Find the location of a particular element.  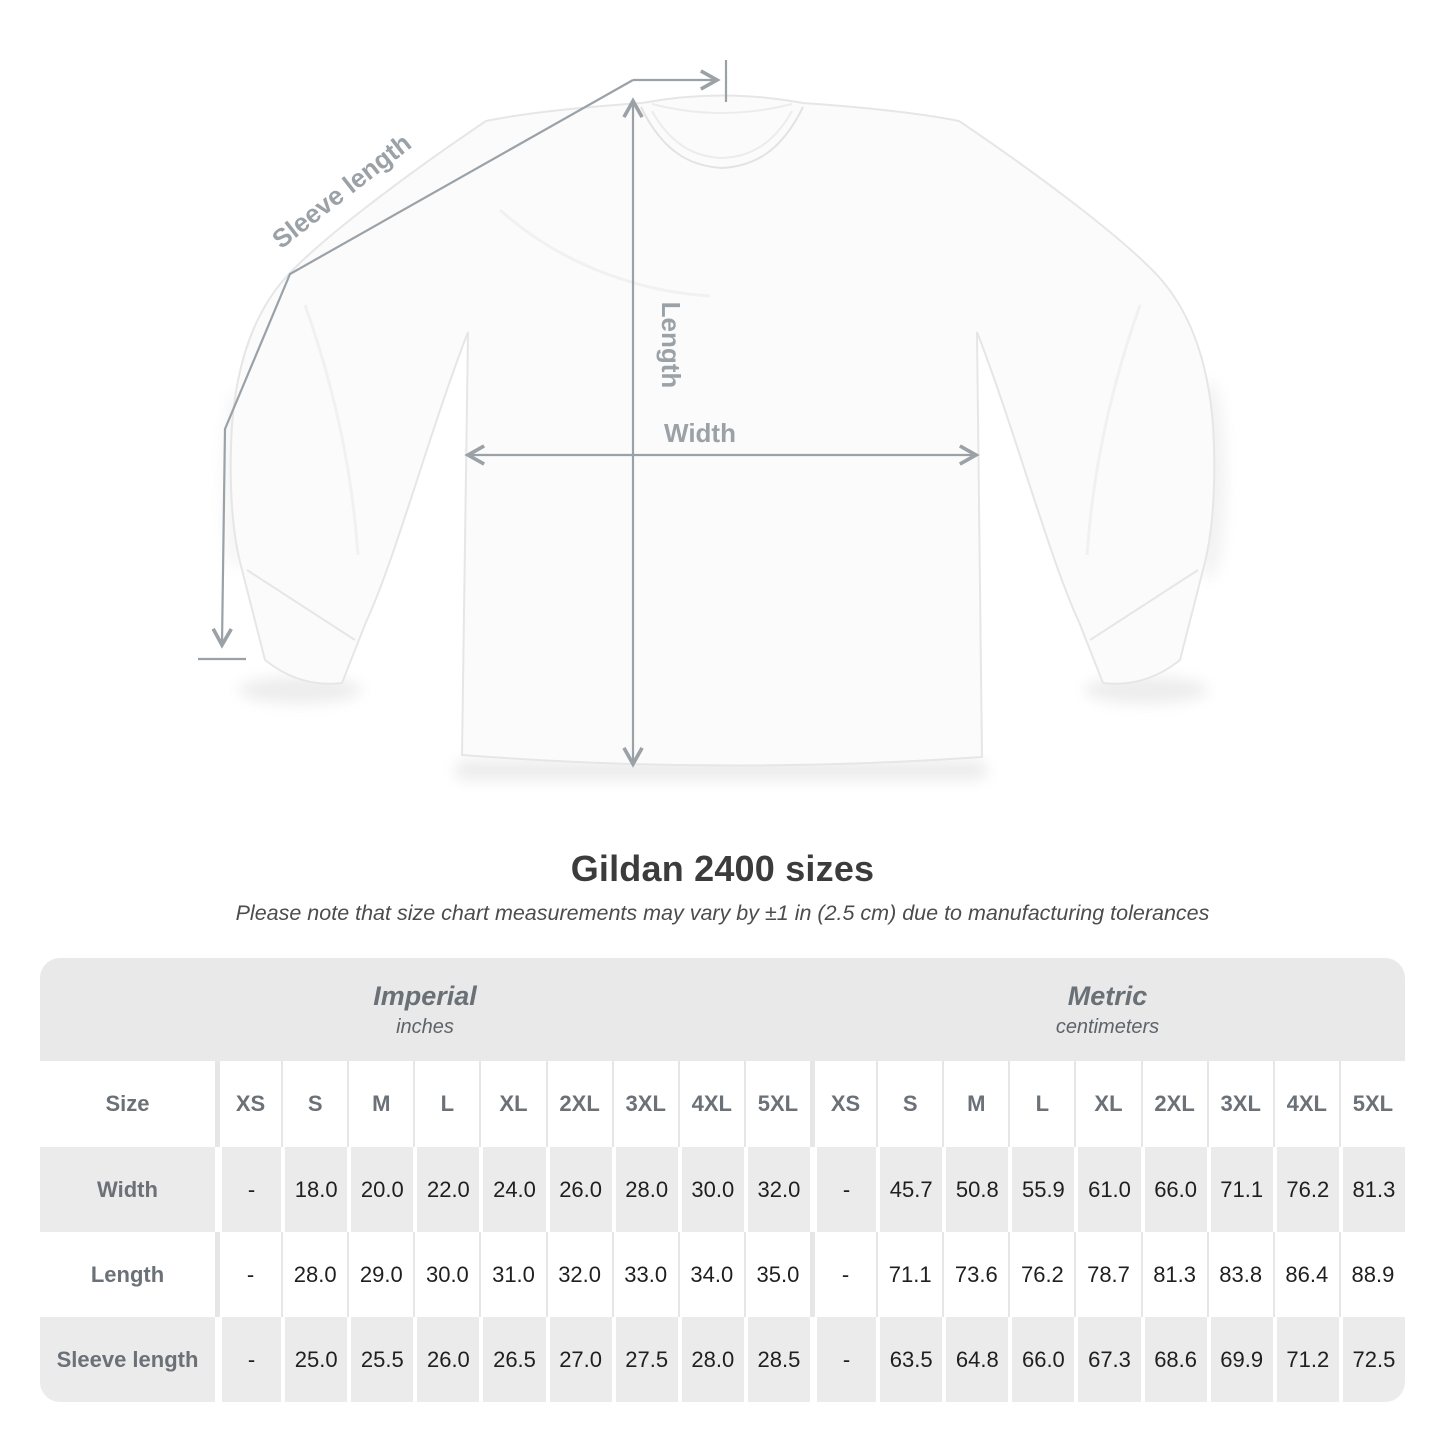

value-cell: 78.7 is located at coordinates (1107, 1274).